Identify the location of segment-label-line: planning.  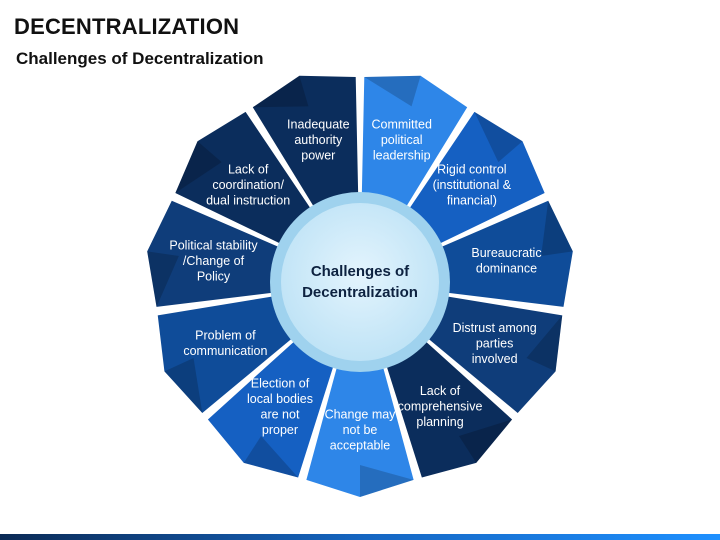
(439, 422).